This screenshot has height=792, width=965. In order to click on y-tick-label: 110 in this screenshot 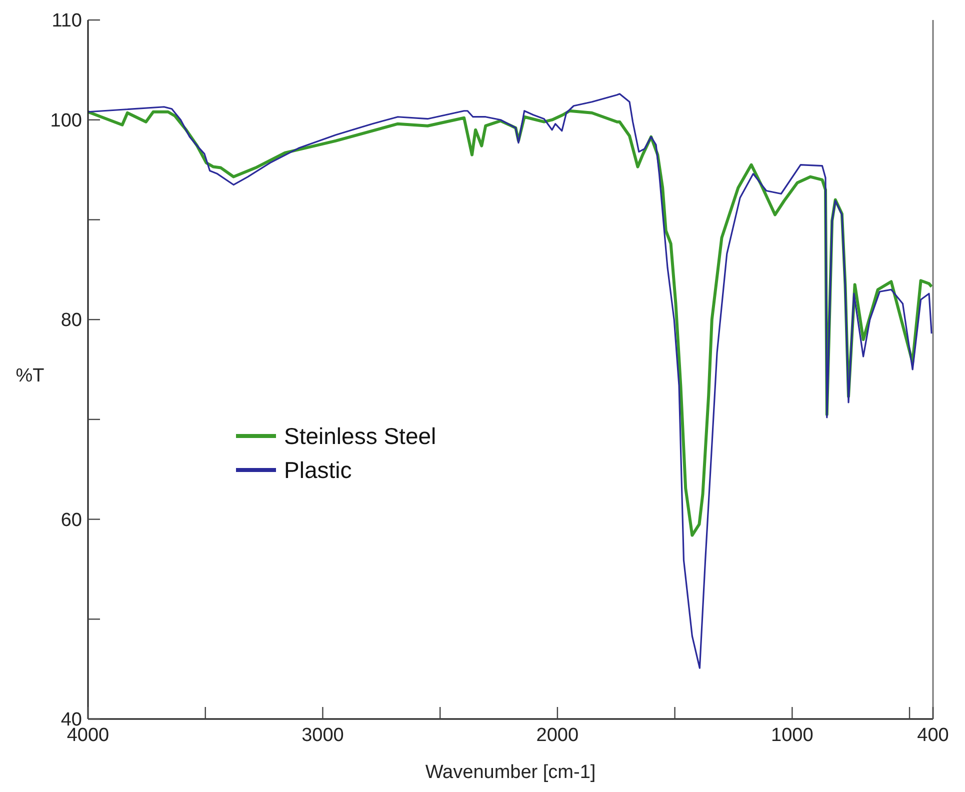, I will do `click(67, 21)`.